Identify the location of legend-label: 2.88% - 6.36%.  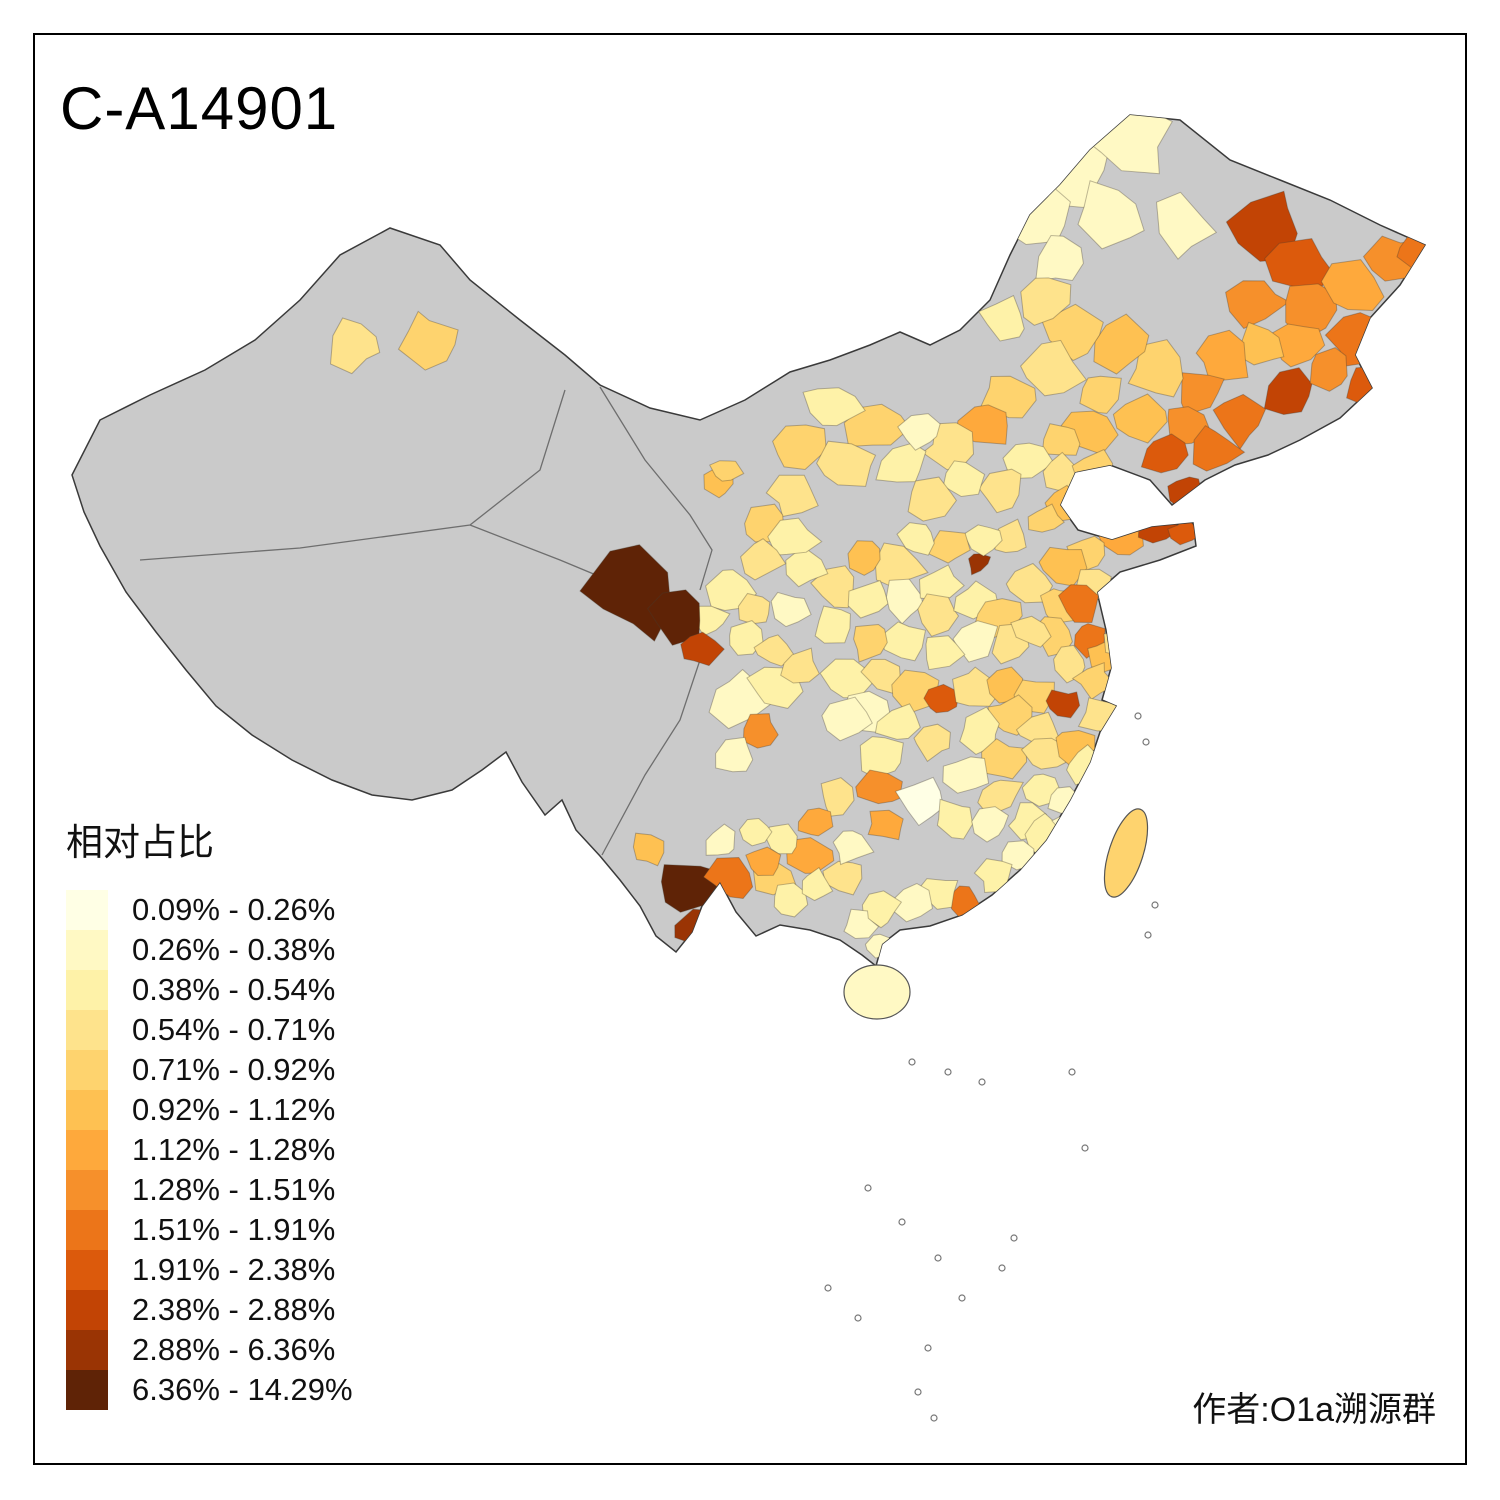
(234, 1349).